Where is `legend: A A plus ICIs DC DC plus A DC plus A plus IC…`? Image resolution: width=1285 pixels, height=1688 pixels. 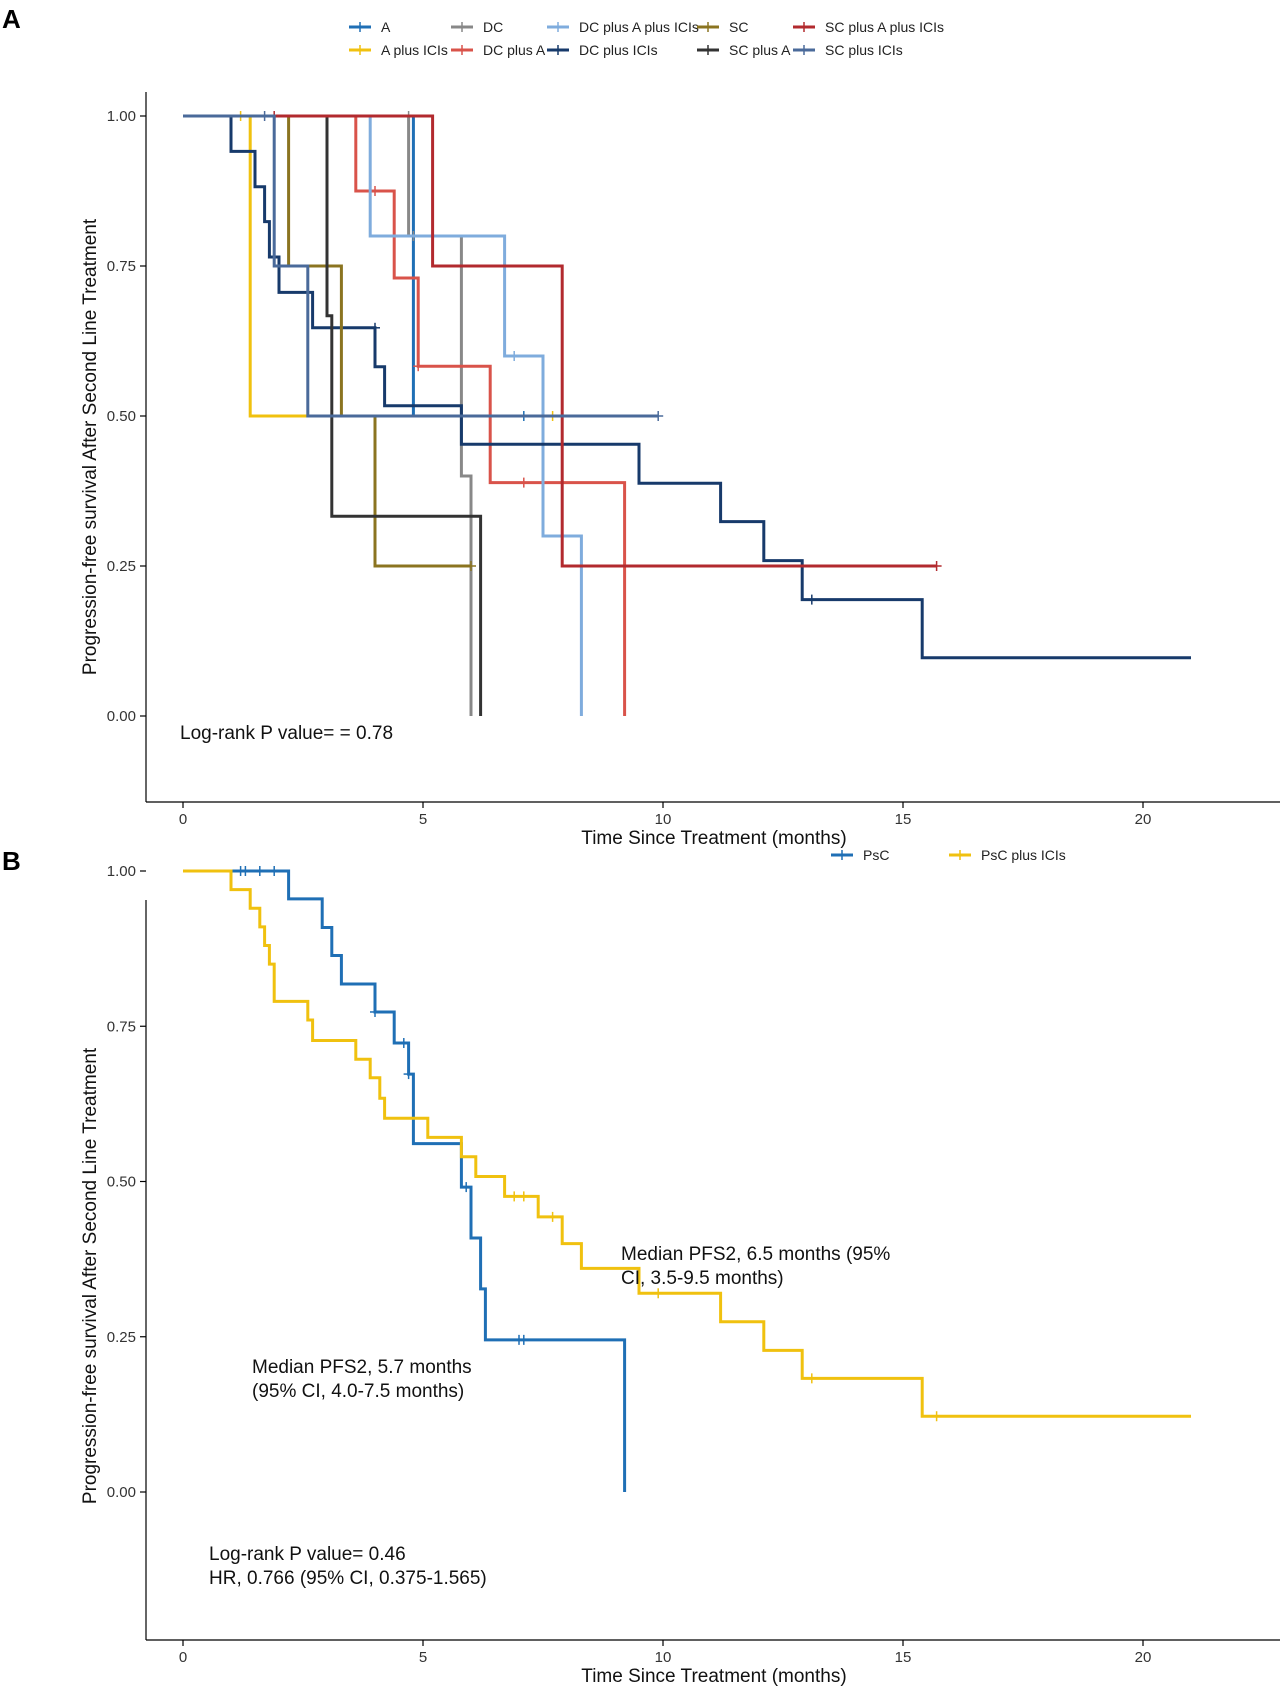
legend: A A plus ICIs DC DC plus A DC plus A plus IC… is located at coordinates (646, 38).